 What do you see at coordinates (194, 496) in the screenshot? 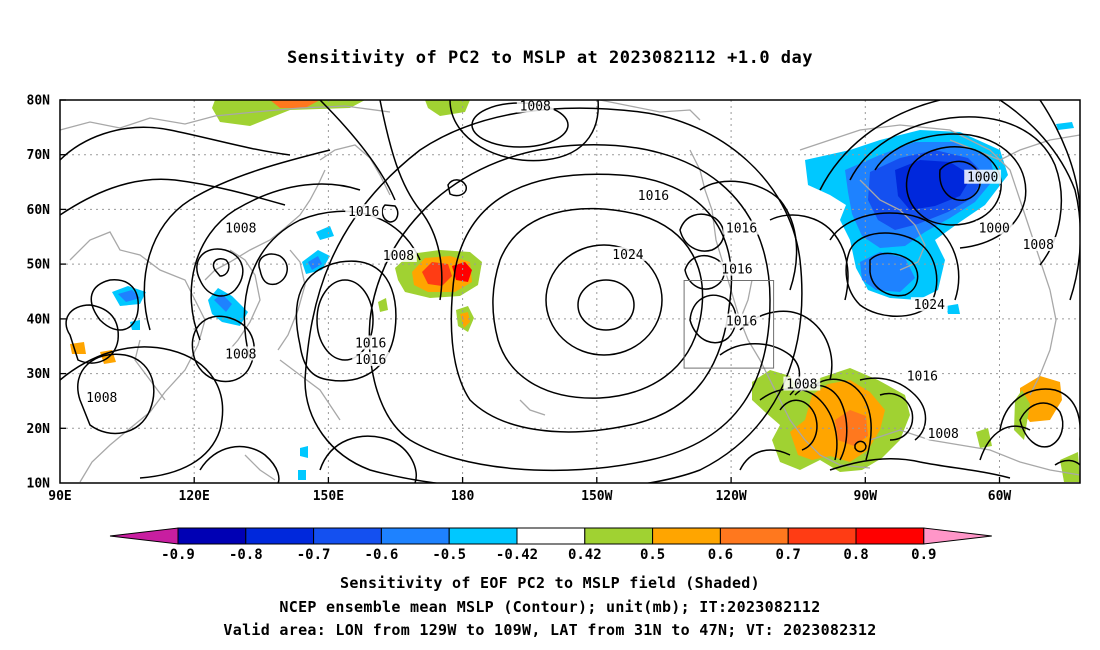
I see `lon-label: 120E` at bounding box center [194, 496].